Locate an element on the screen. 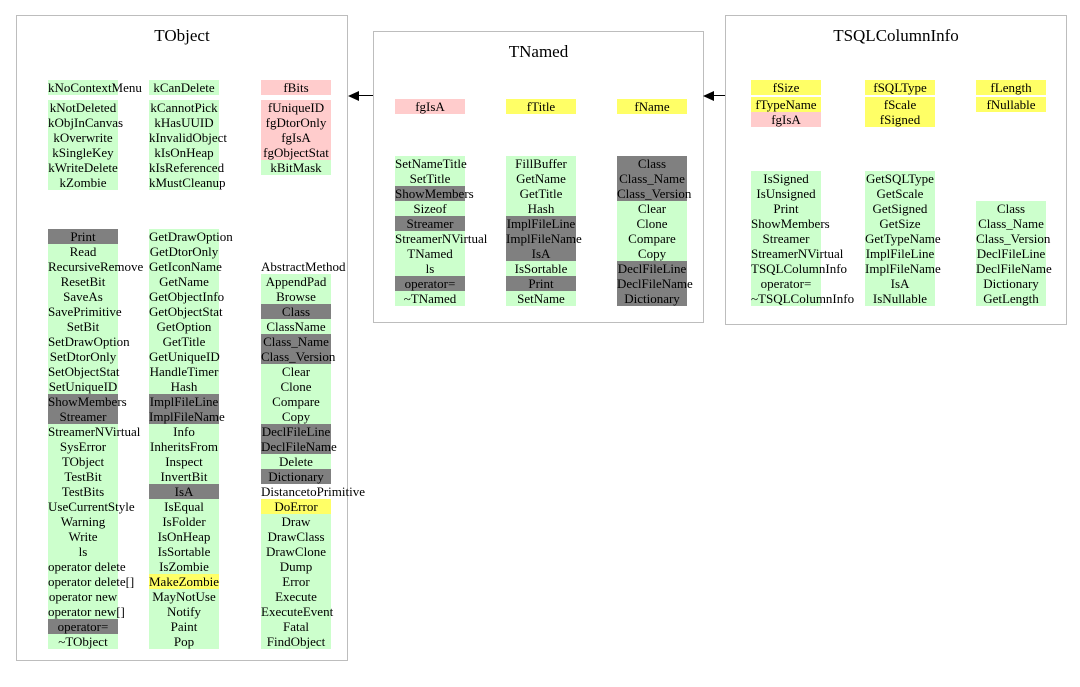 The height and width of the screenshot is (687, 1080). method-cell: GetOption is located at coordinates (184, 326).